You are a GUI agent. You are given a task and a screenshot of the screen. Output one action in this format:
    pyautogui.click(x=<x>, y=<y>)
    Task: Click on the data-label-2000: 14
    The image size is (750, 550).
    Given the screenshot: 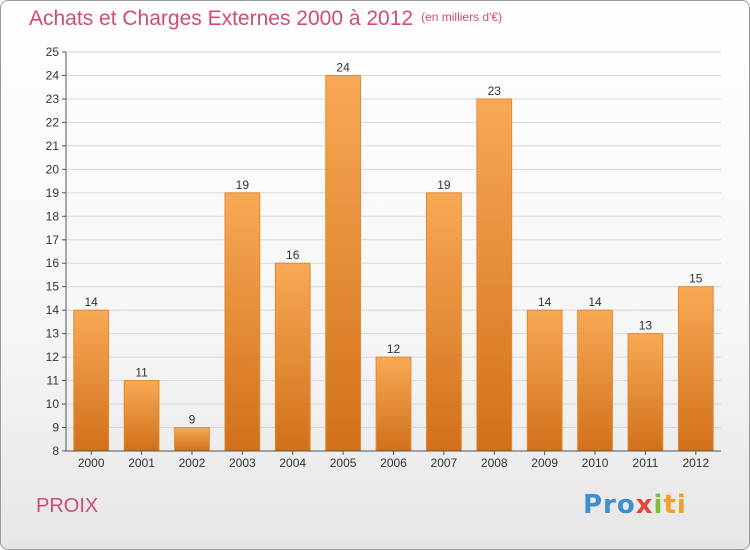 What is the action you would take?
    pyautogui.click(x=92, y=302)
    